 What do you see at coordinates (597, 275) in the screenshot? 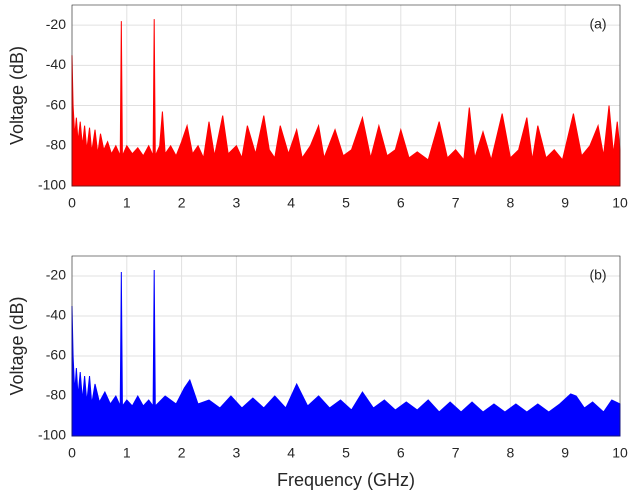
I see `panel-annotation: (b)` at bounding box center [597, 275].